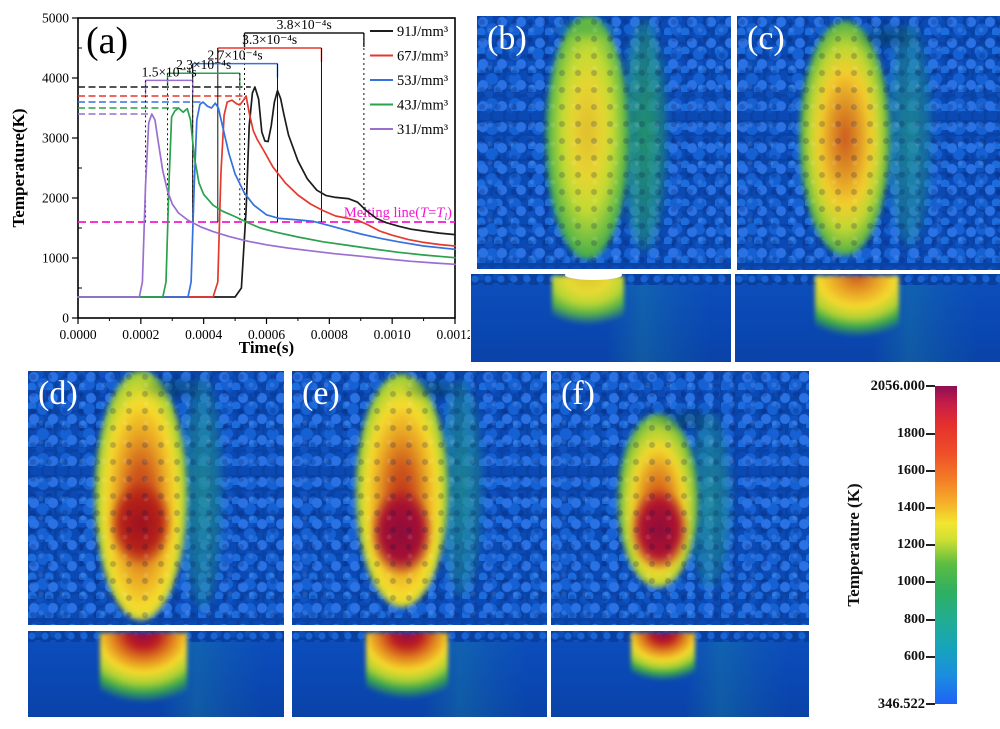  Describe the element at coordinates (55, 78) in the screenshot. I see `y-tick-label: 4000` at that location.